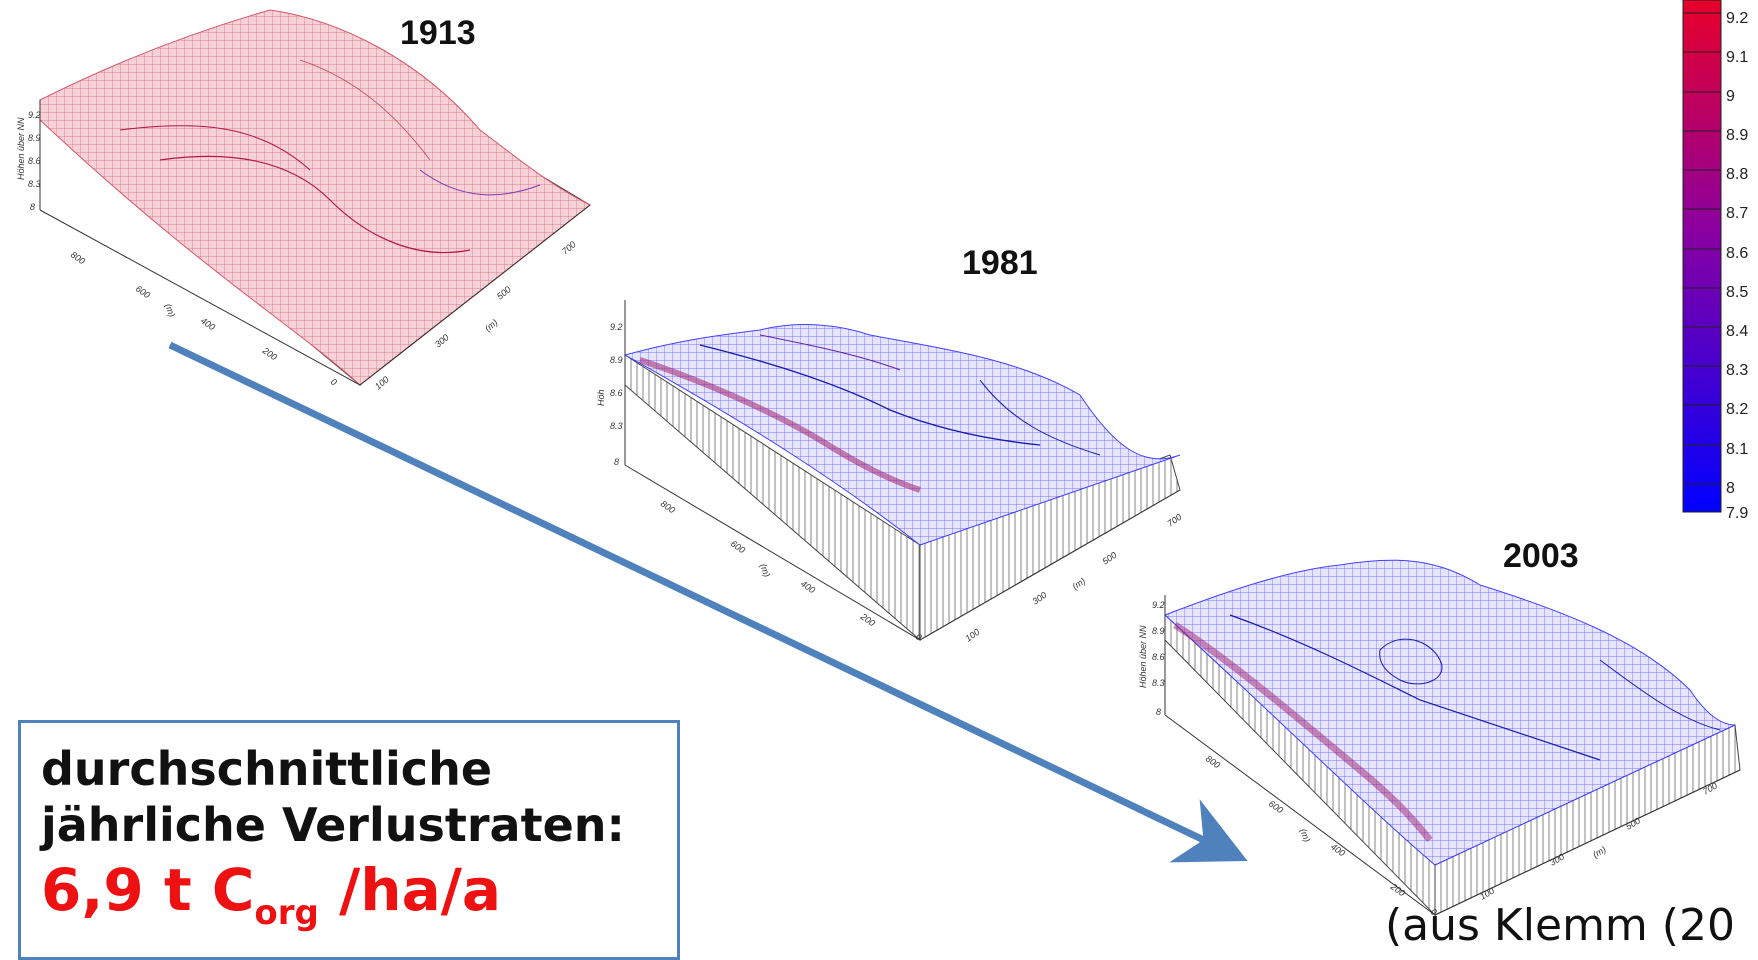 The image size is (1758, 960). I want to click on legend-colorbar, so click(1702, 256).